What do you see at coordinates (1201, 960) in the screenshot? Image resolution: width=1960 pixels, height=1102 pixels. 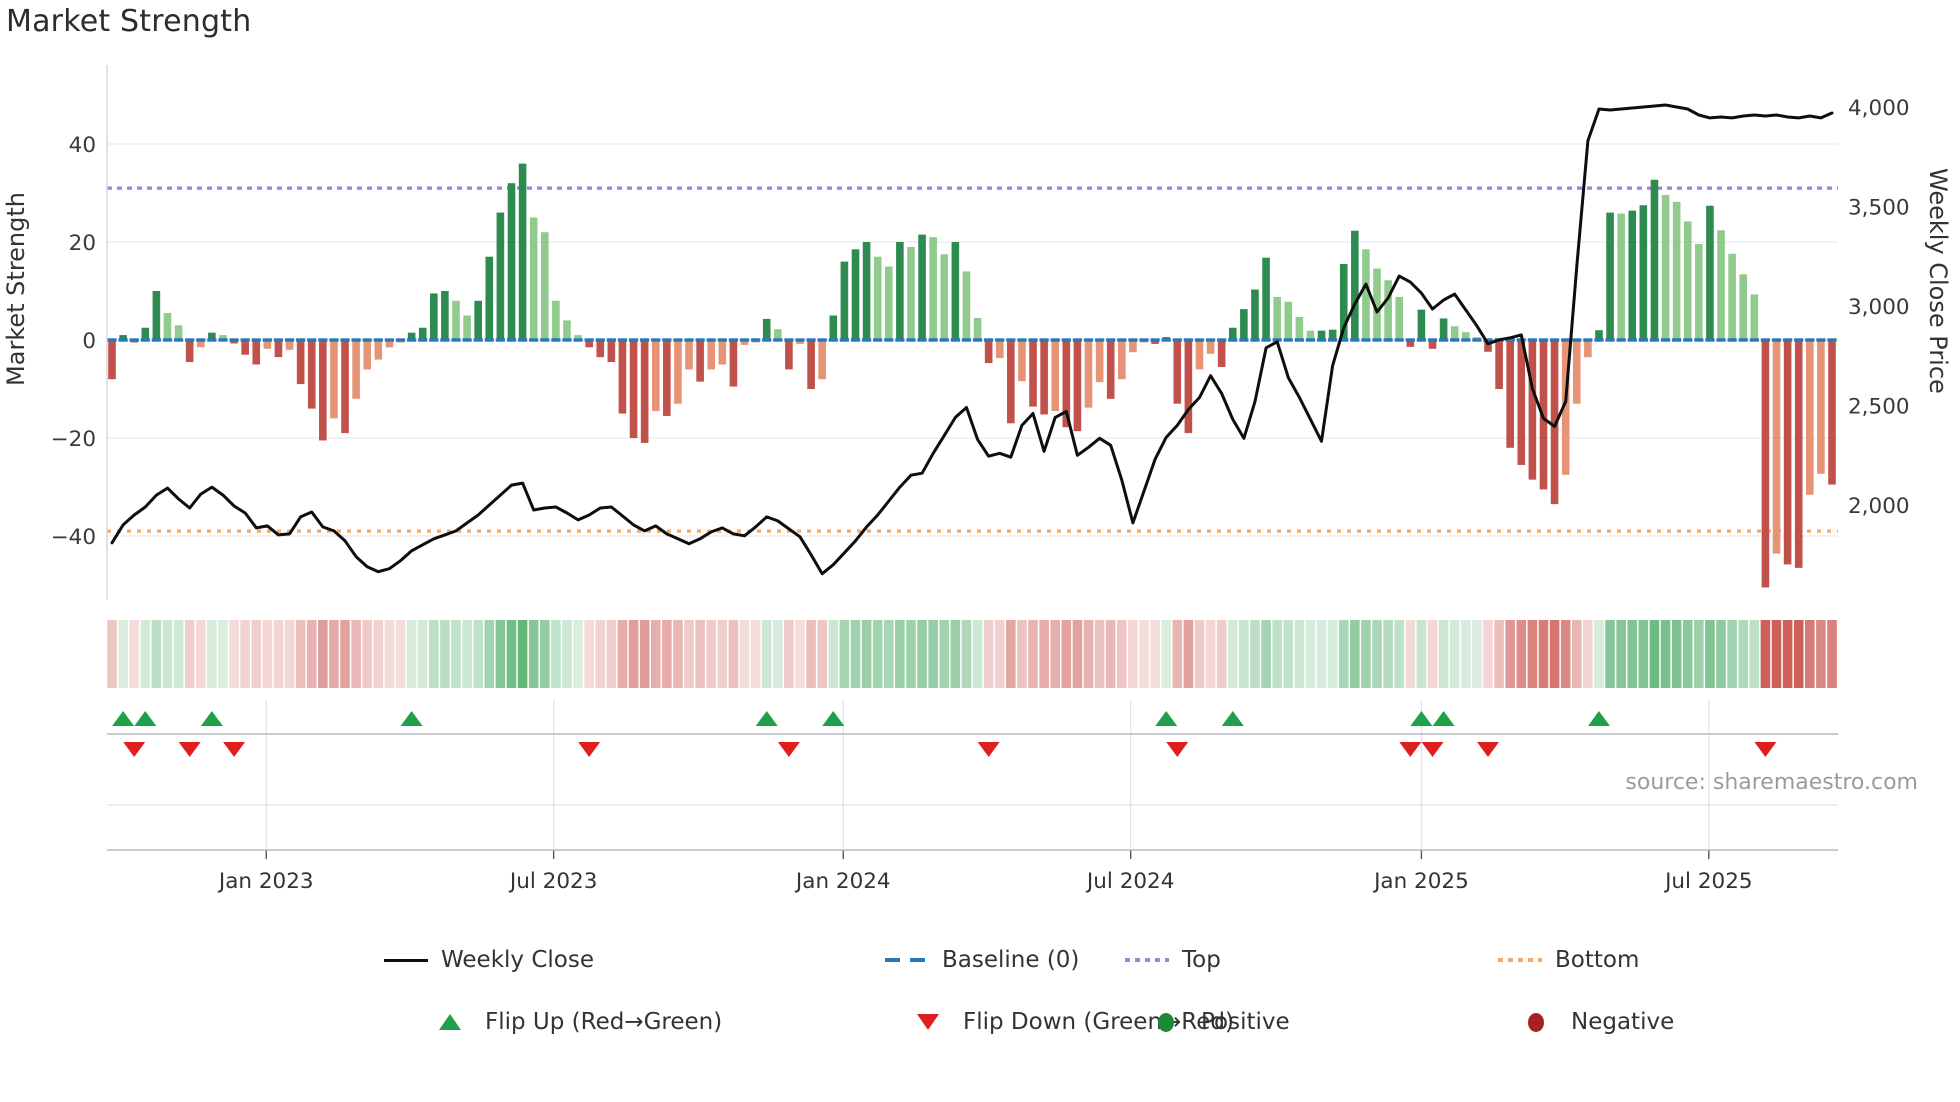 I see `legend-label: Top` at bounding box center [1201, 960].